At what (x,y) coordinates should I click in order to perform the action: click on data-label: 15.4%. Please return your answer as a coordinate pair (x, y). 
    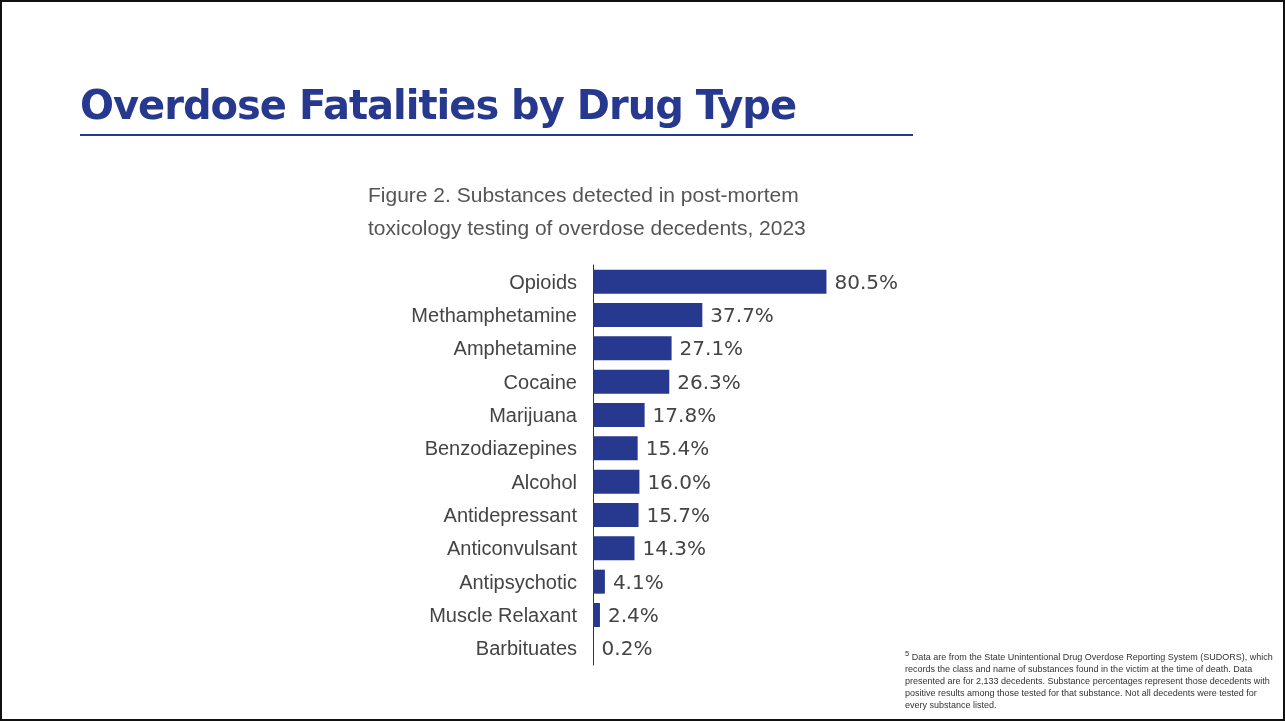
    Looking at the image, I should click on (677, 448).